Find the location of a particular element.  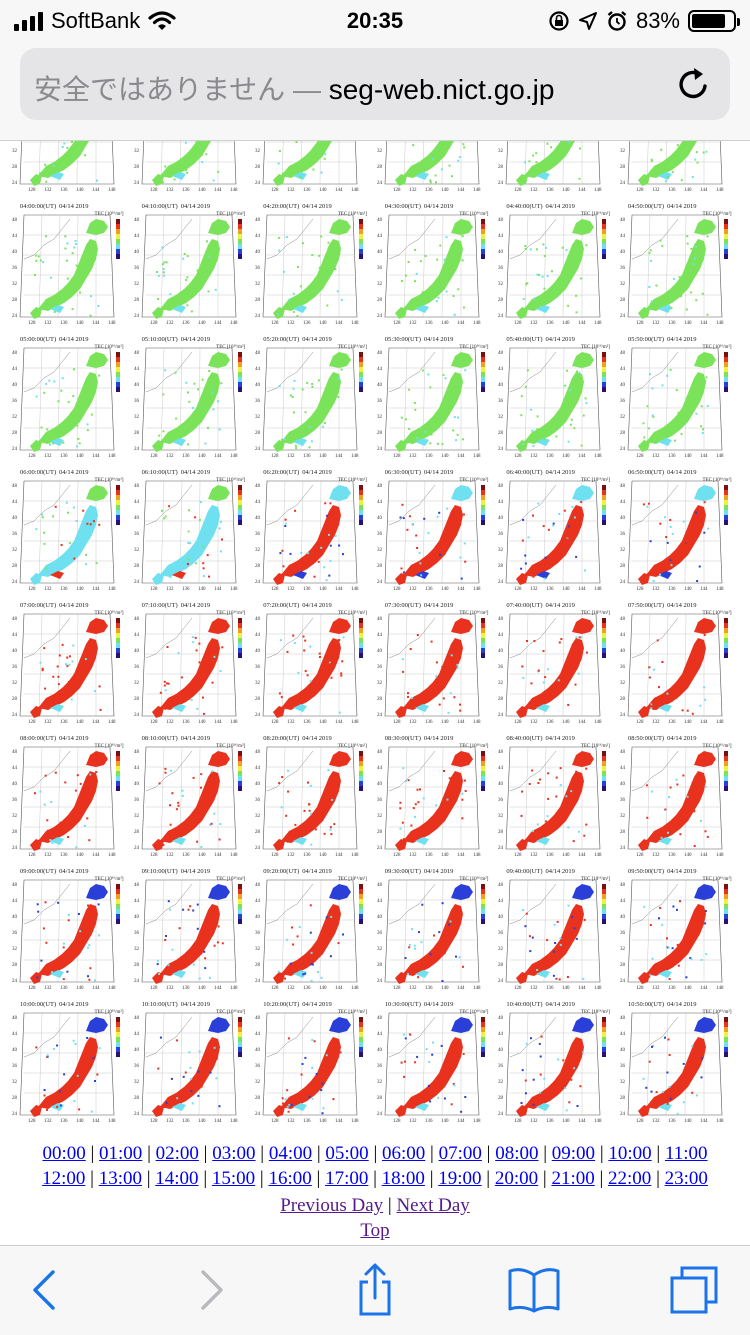

hour-link: 18:00 is located at coordinates (403, 1178).